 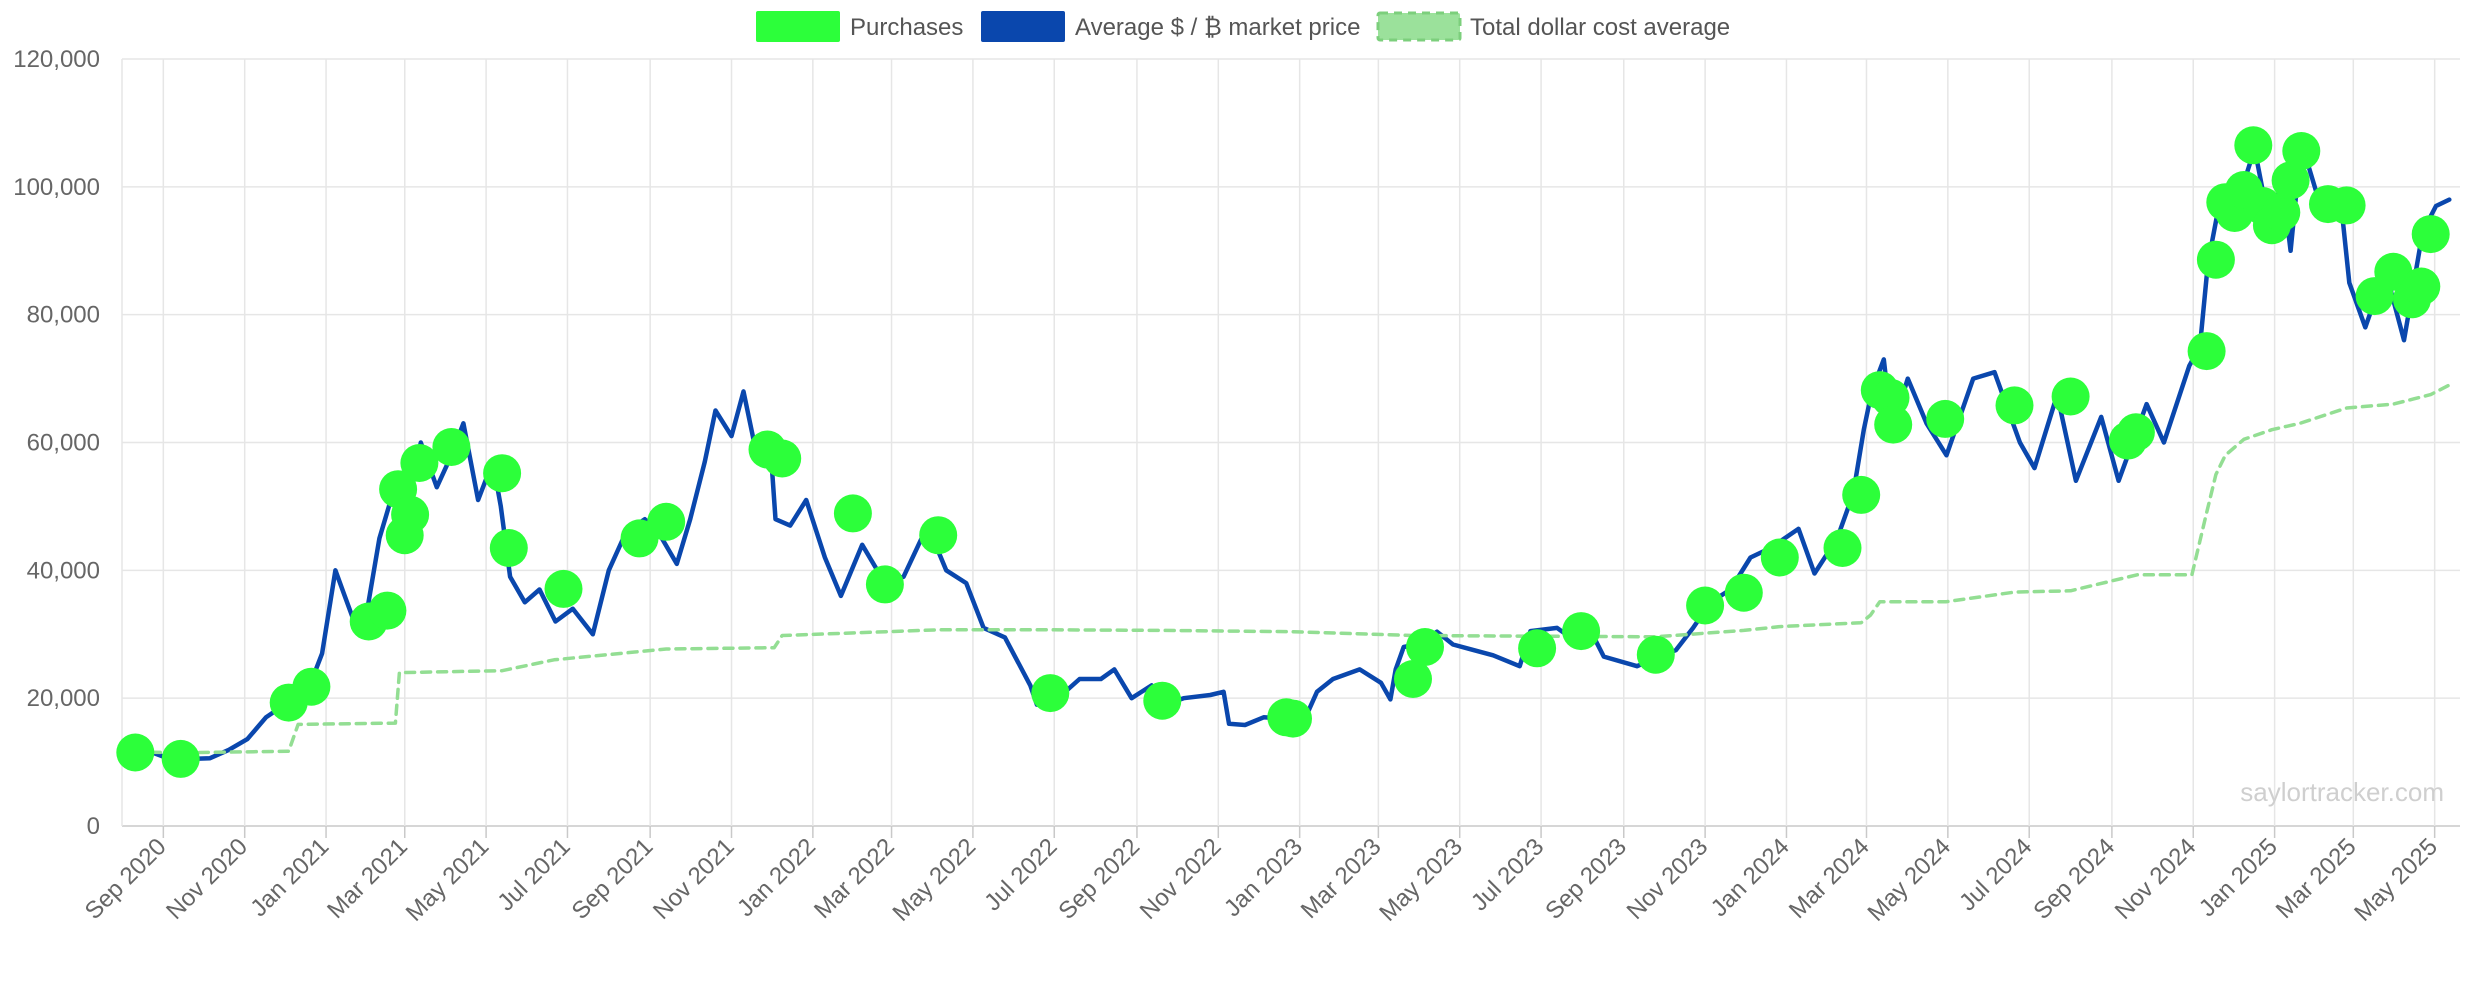 I want to click on legend-item-purchases: Purchases, so click(x=859, y=26).